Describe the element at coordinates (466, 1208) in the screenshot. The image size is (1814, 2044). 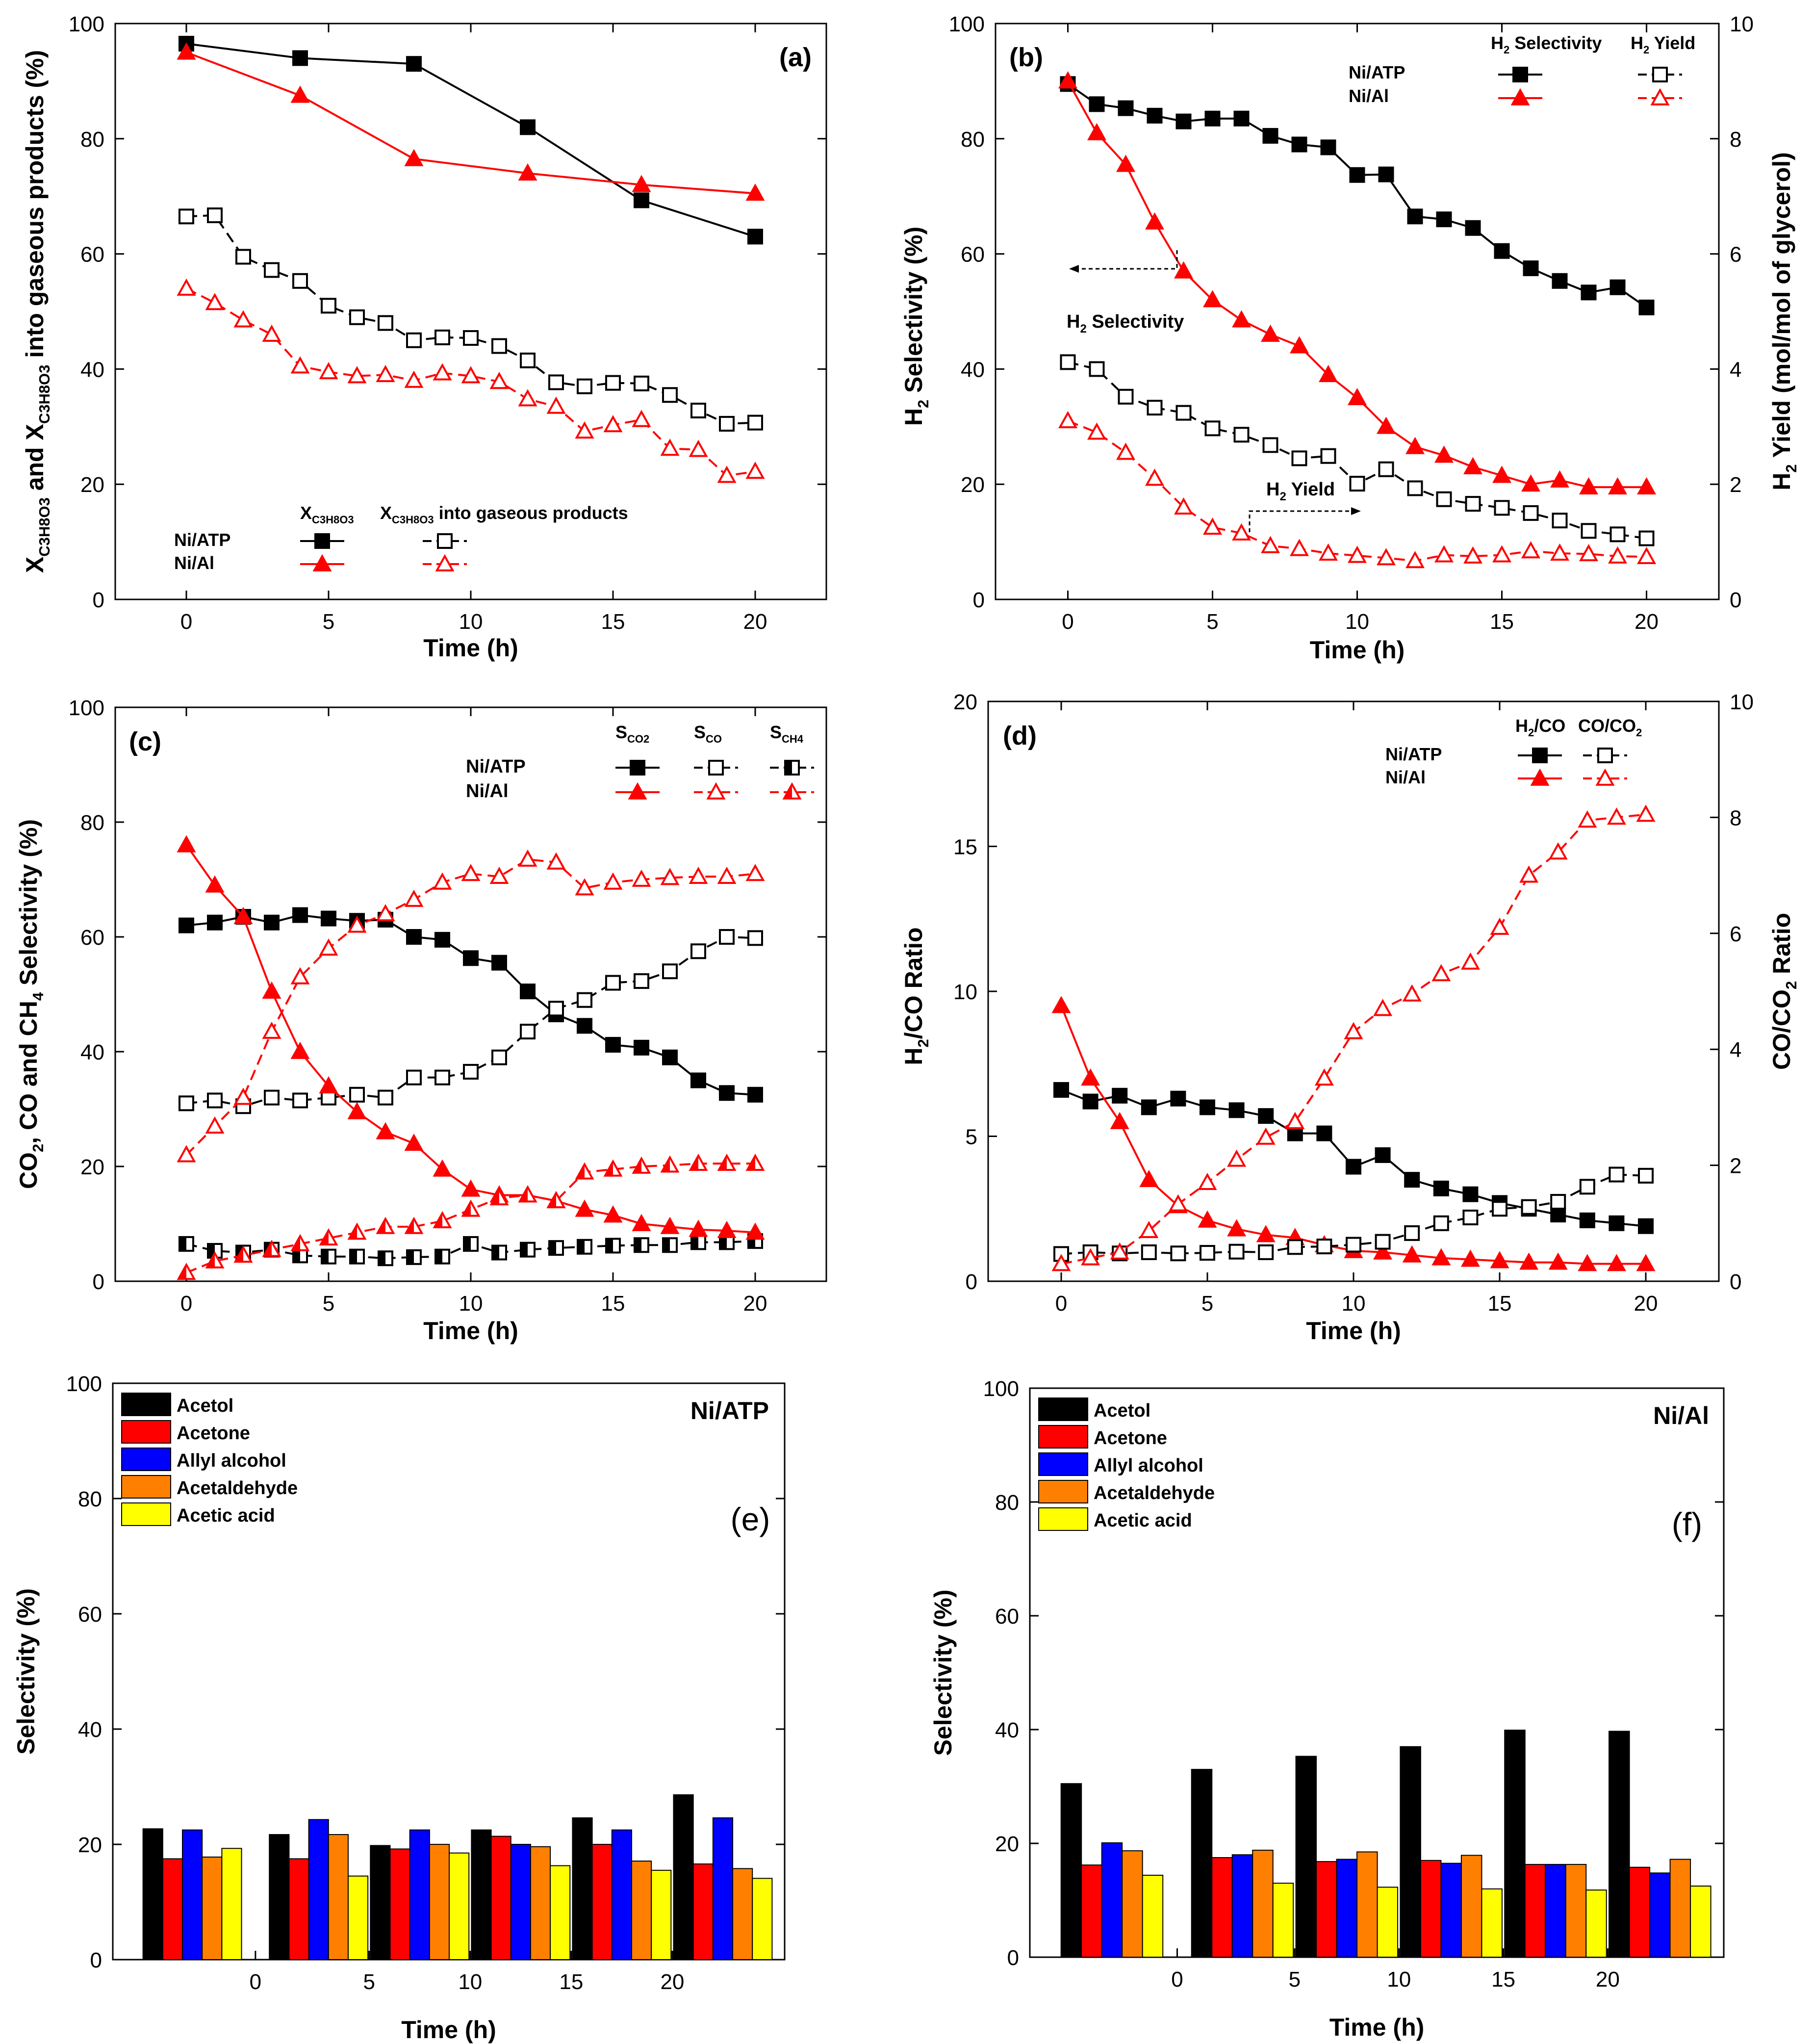
I see `c-series-5-point-10-fill` at that location.